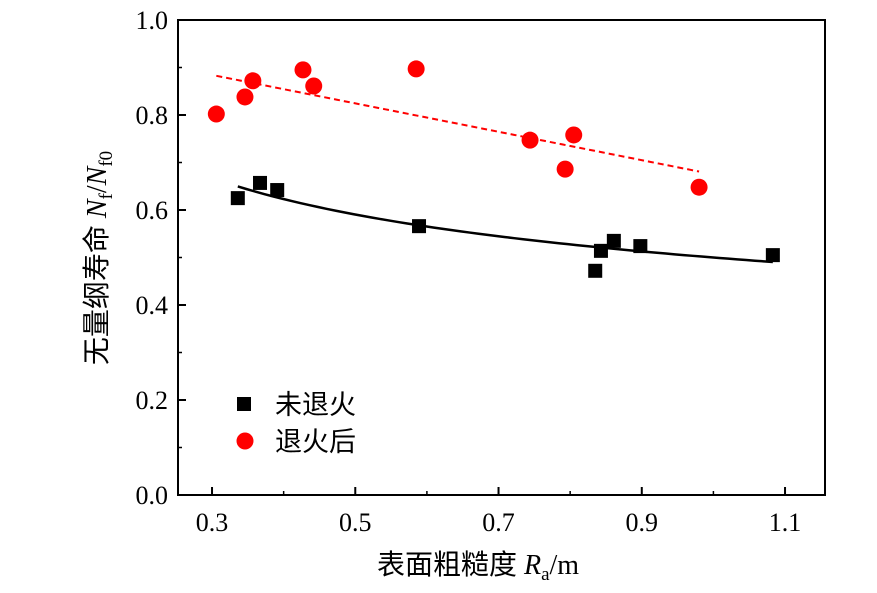 This screenshot has width=877, height=593. What do you see at coordinates (315, 405) in the screenshot?
I see `legend-label-unannealed: 未退火` at bounding box center [315, 405].